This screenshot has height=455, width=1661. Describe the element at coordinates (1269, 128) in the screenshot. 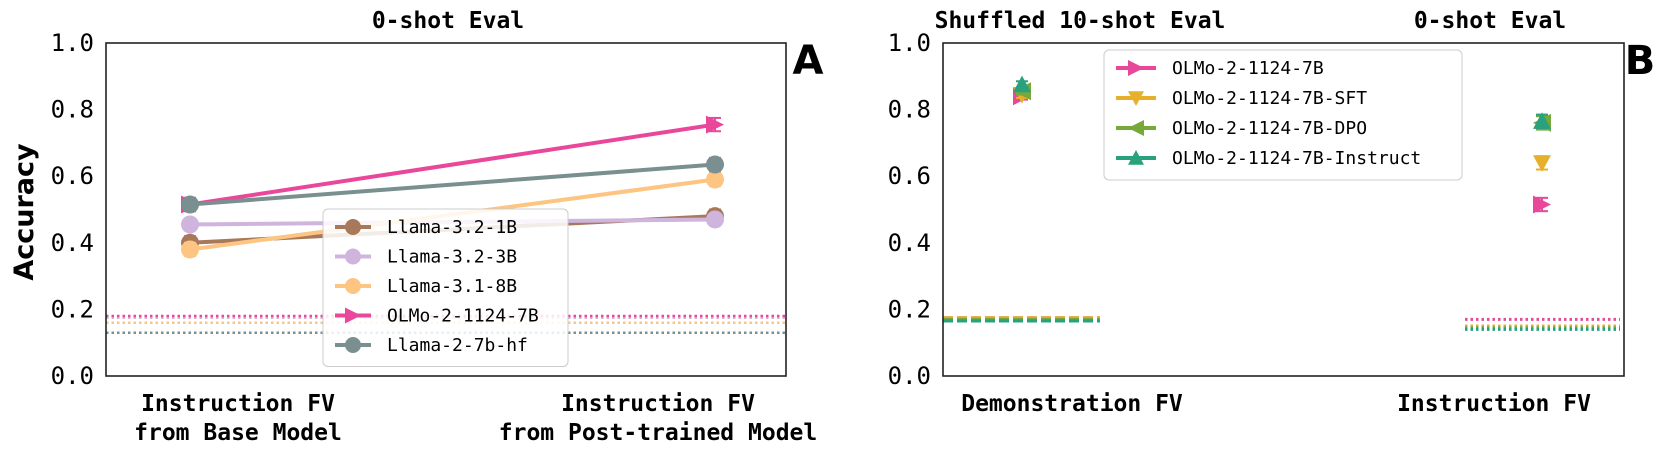

I see `legend-label: OLMo-2-1124-7B-DPO` at that location.